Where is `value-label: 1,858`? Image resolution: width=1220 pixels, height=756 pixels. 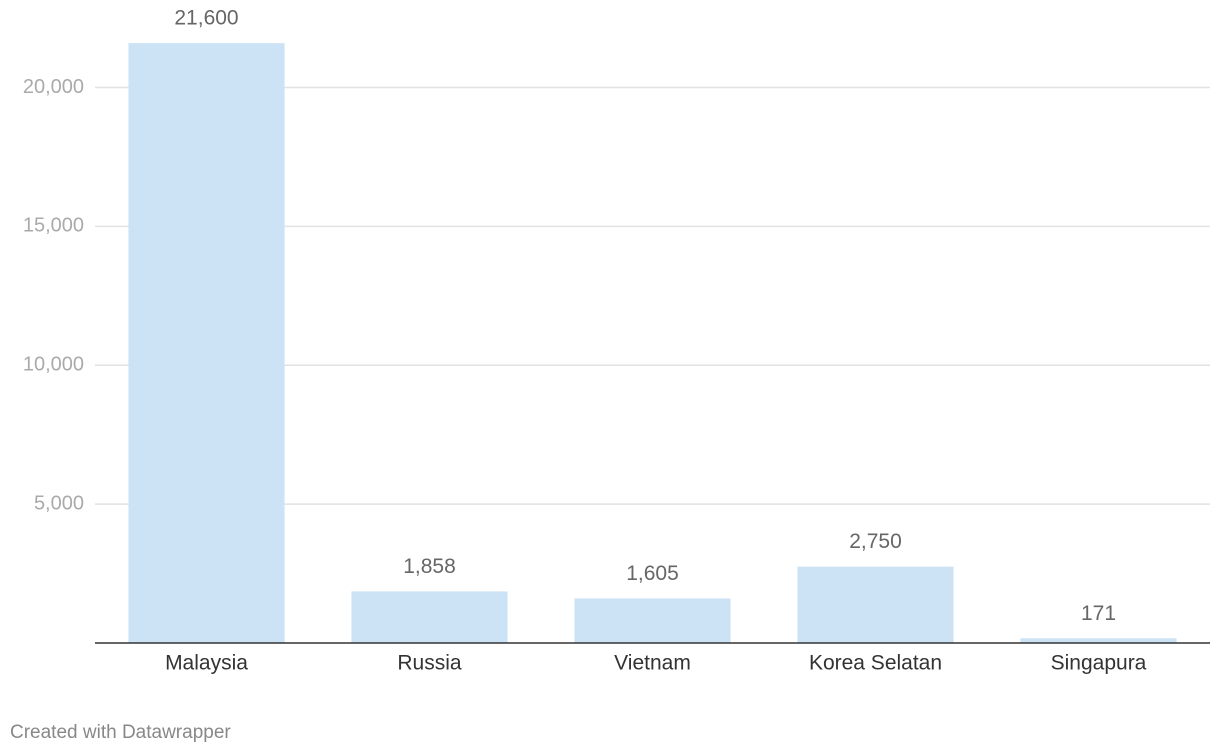
value-label: 1,858 is located at coordinates (429, 566).